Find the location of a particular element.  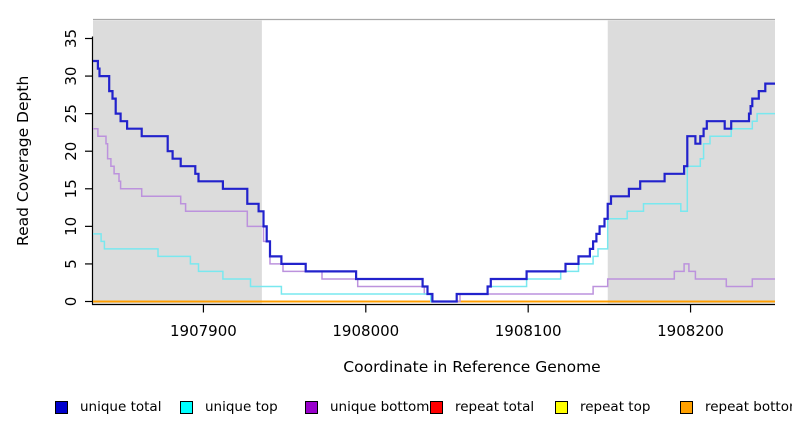

y-axis-title: Read Coverage Depth is located at coordinates (23, 160).